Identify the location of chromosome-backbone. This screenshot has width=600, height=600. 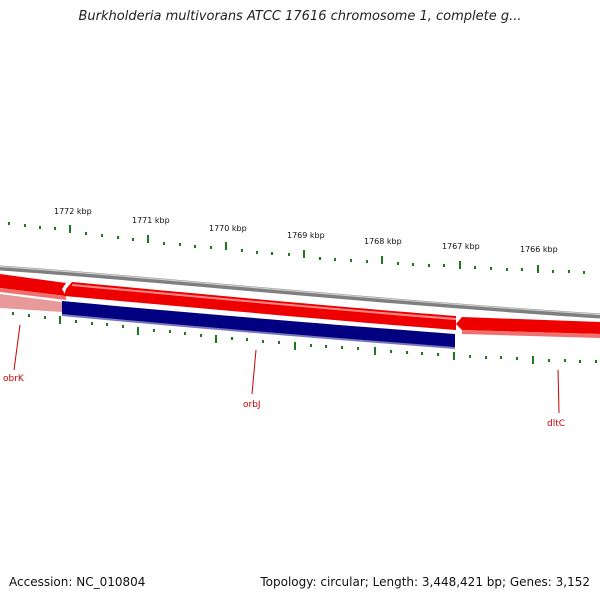
(300, 292).